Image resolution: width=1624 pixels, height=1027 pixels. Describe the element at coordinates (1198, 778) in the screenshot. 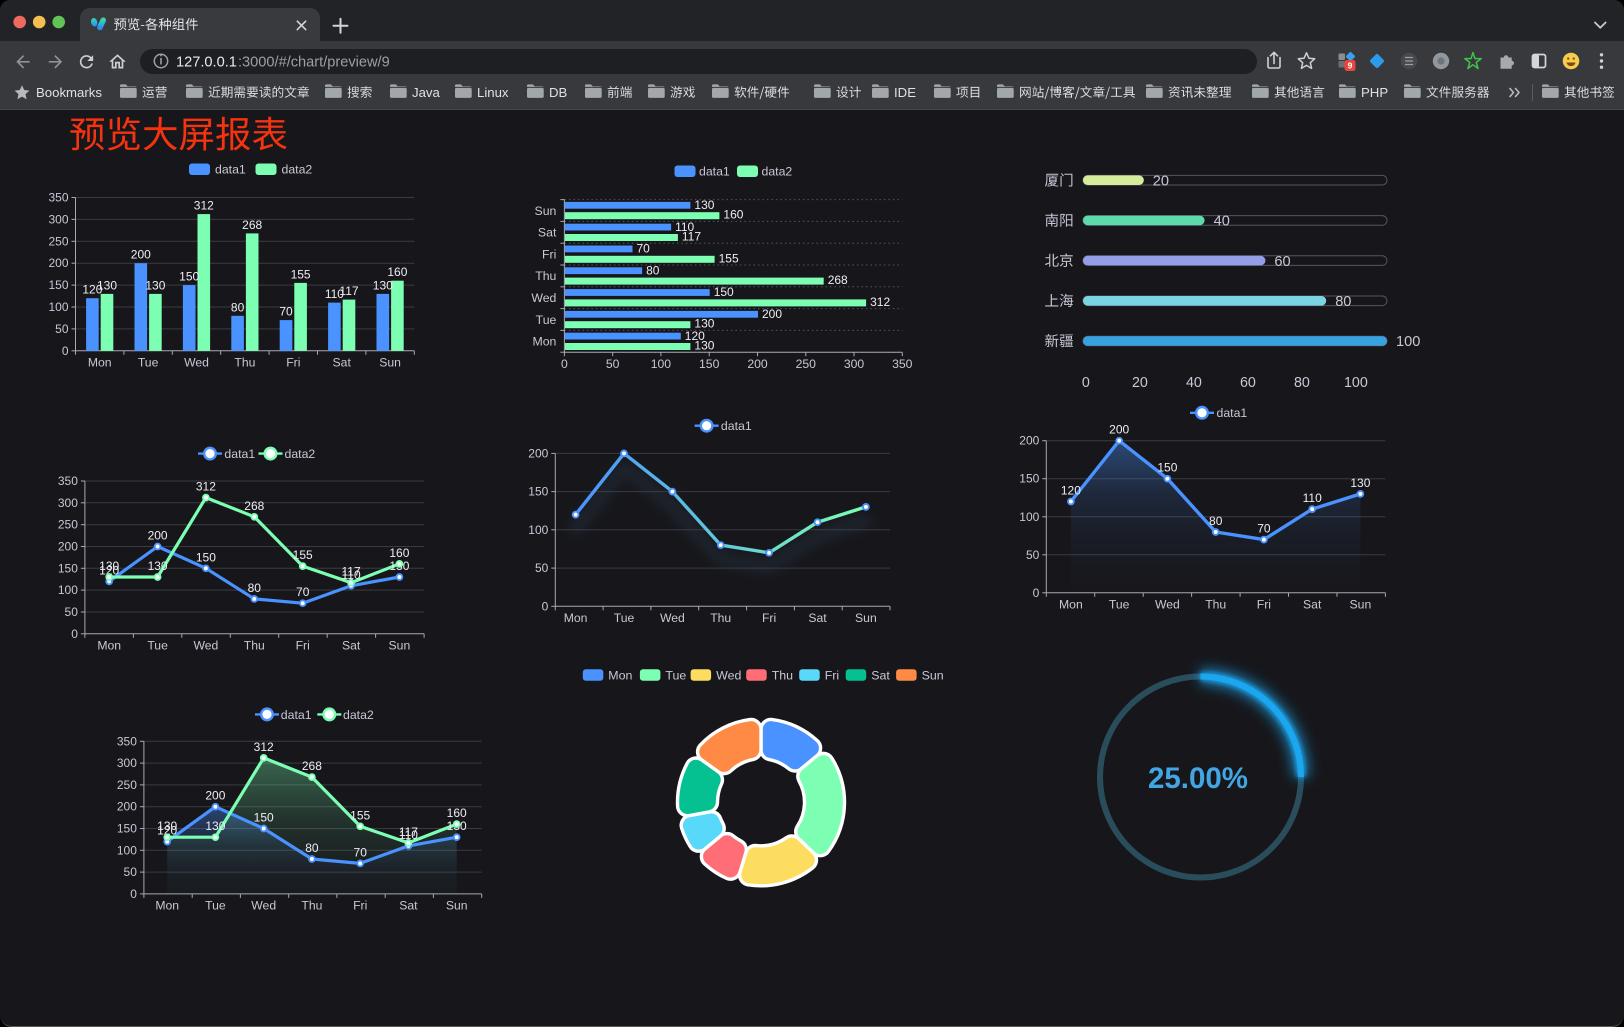

I see `svg-text: 25.00%` at that location.